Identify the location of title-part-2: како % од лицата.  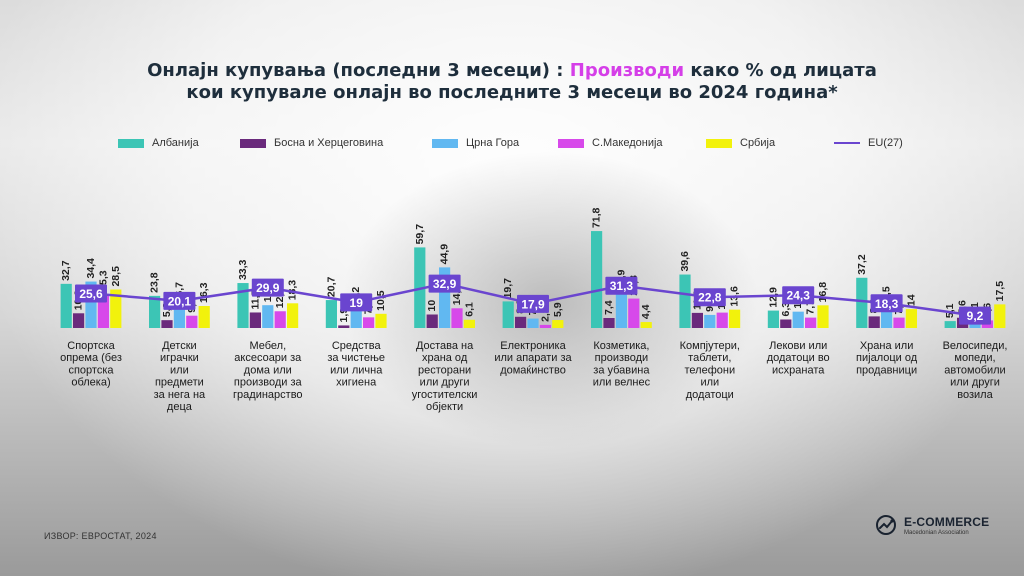
(780, 70).